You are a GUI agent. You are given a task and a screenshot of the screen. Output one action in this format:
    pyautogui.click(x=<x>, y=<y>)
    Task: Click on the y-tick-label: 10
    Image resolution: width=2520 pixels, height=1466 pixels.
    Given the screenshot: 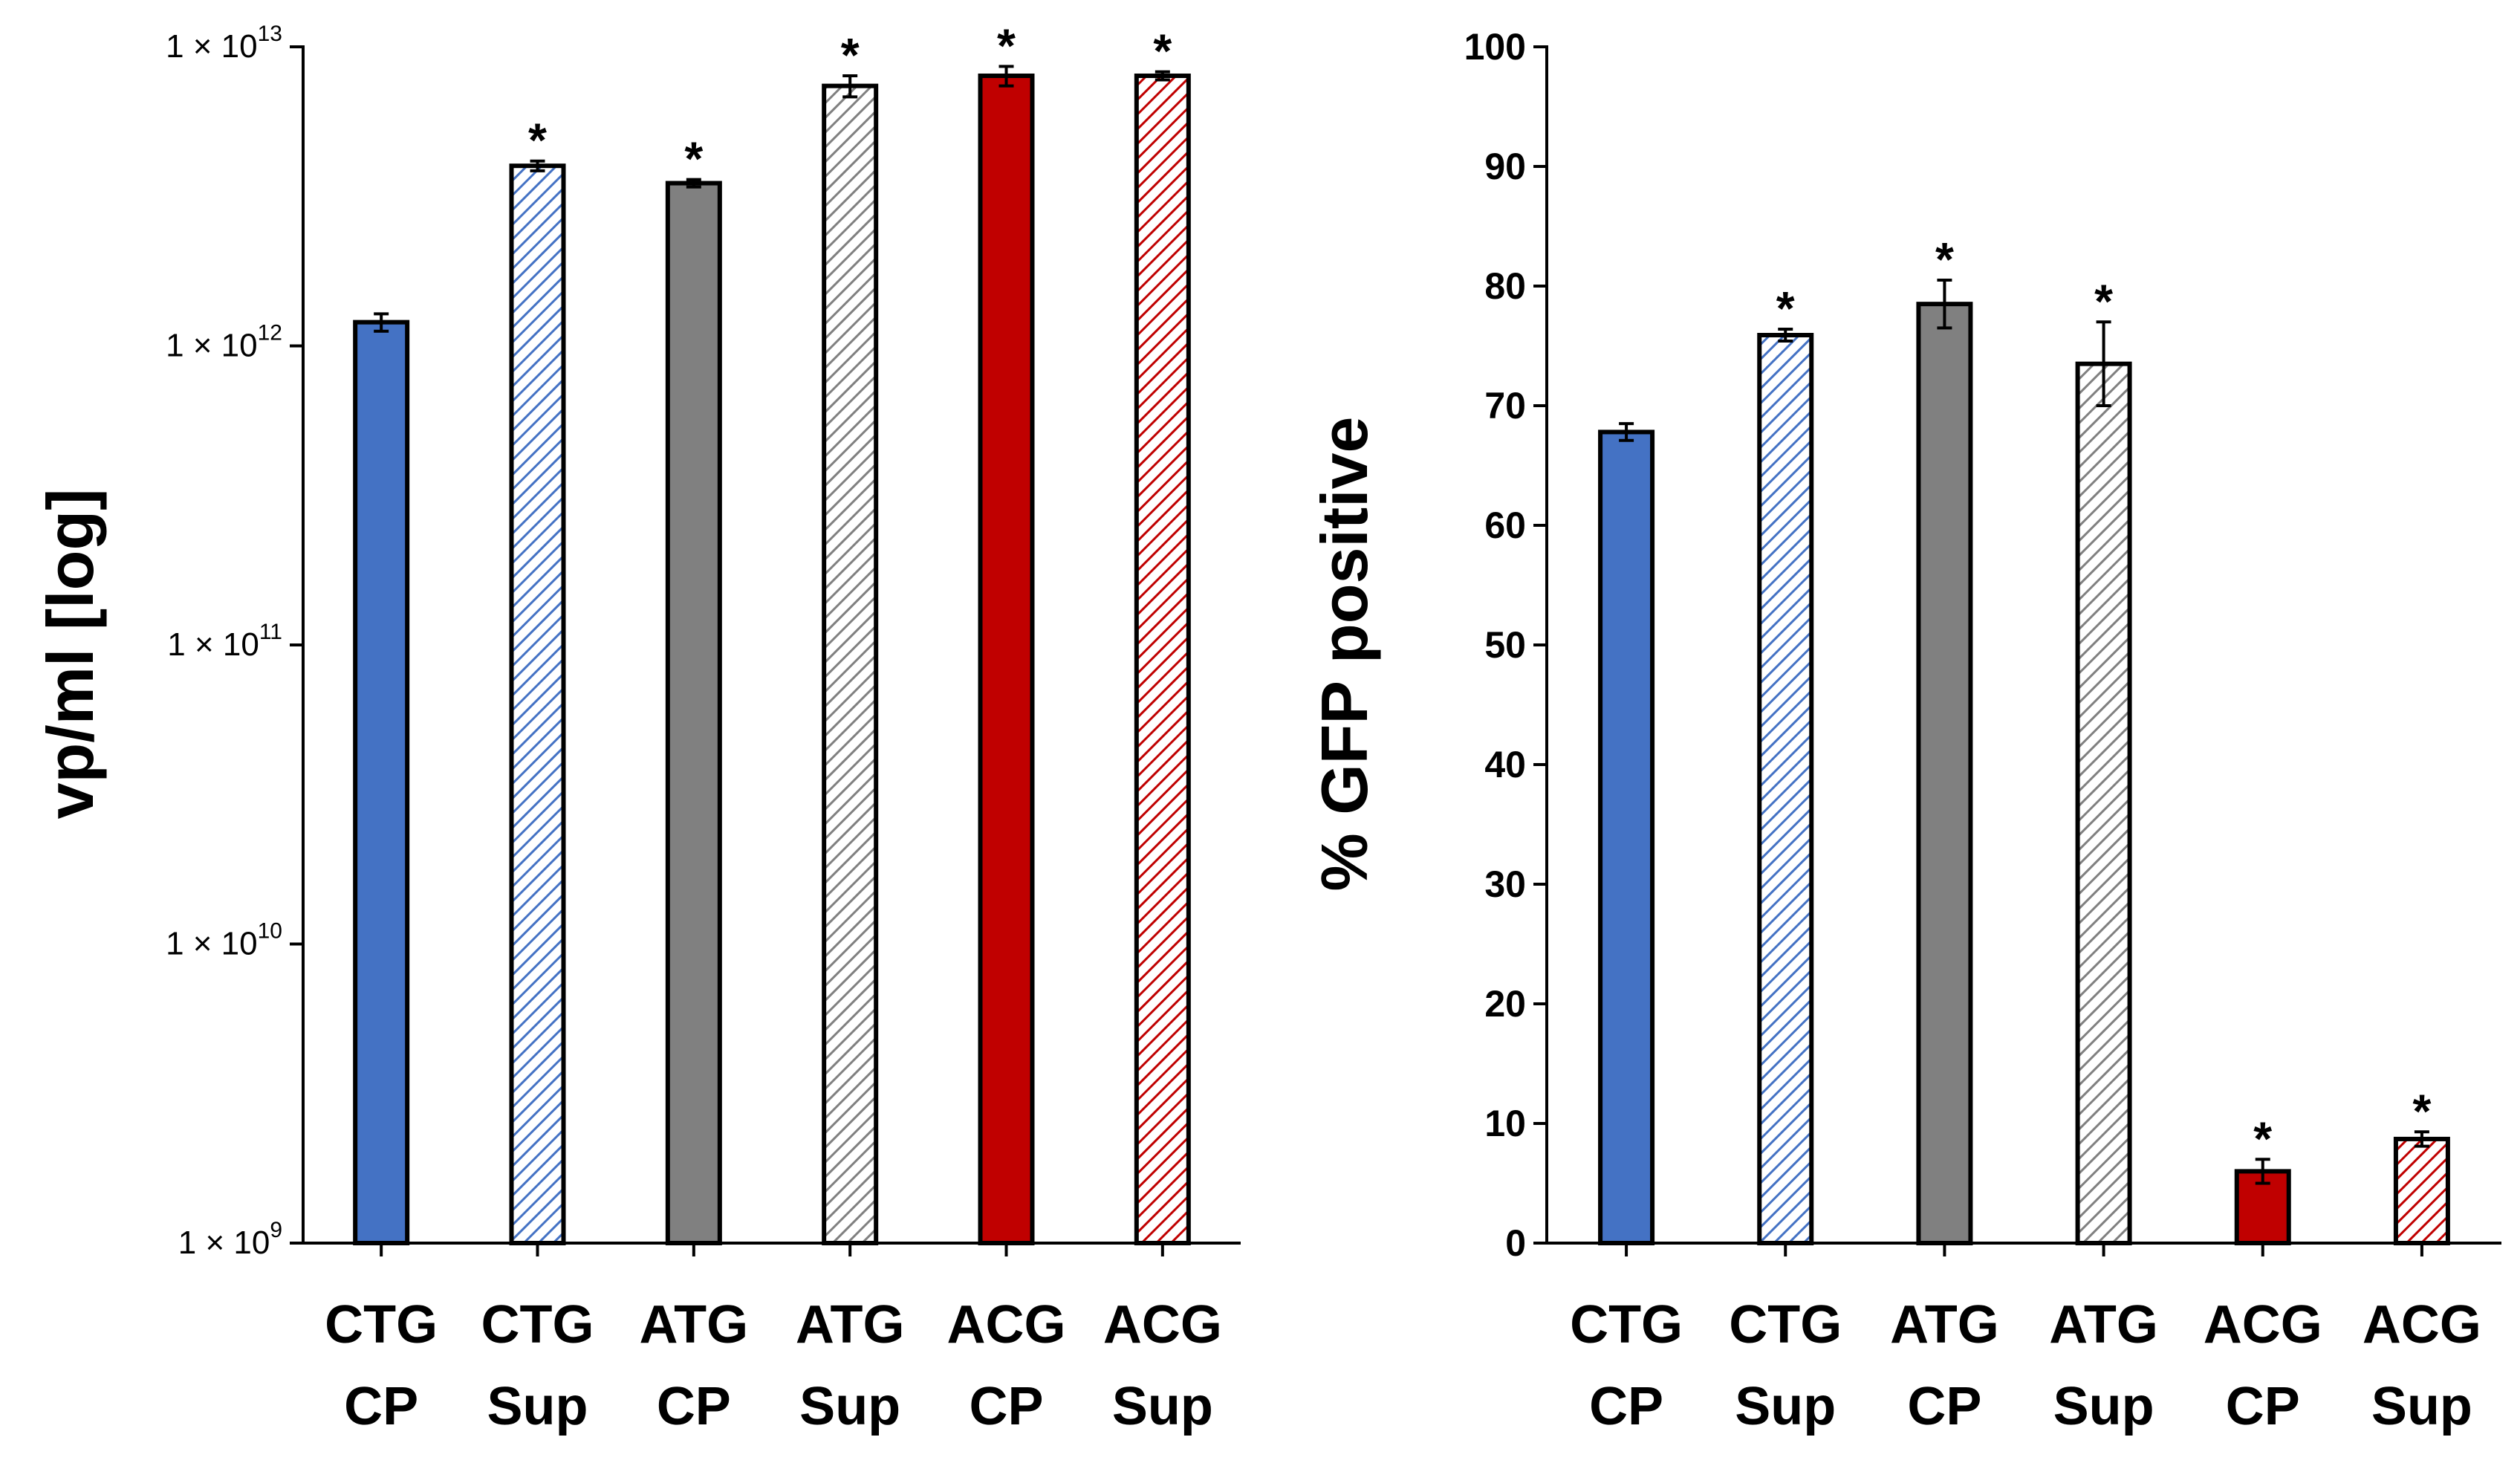 What is the action you would take?
    pyautogui.click(x=1505, y=1124)
    